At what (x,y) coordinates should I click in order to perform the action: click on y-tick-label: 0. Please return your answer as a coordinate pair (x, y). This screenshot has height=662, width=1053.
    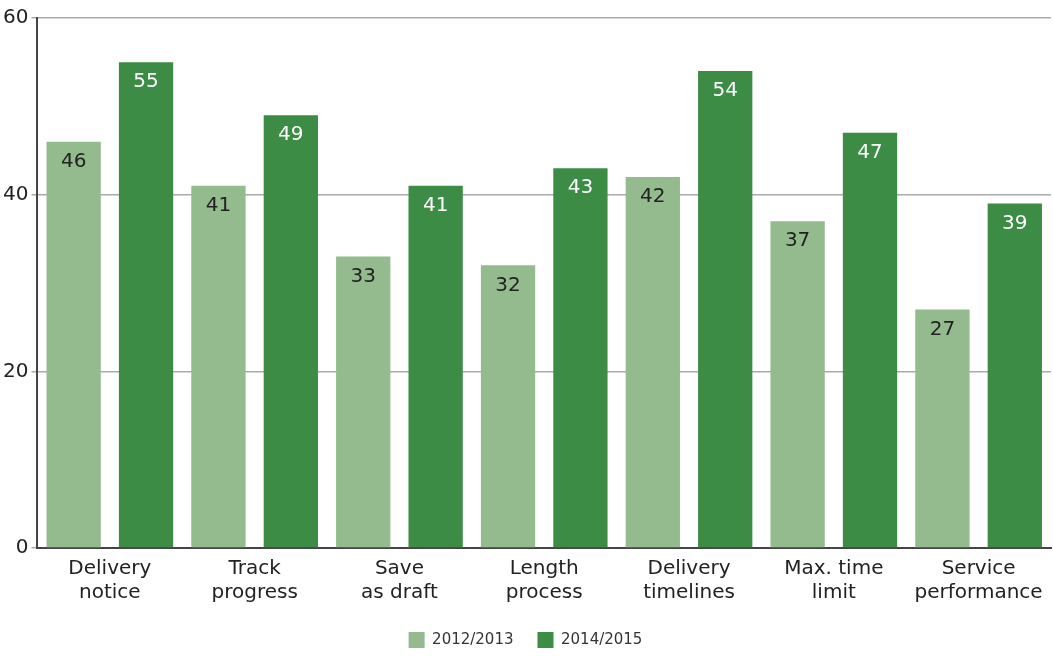
    Looking at the image, I should click on (22, 546).